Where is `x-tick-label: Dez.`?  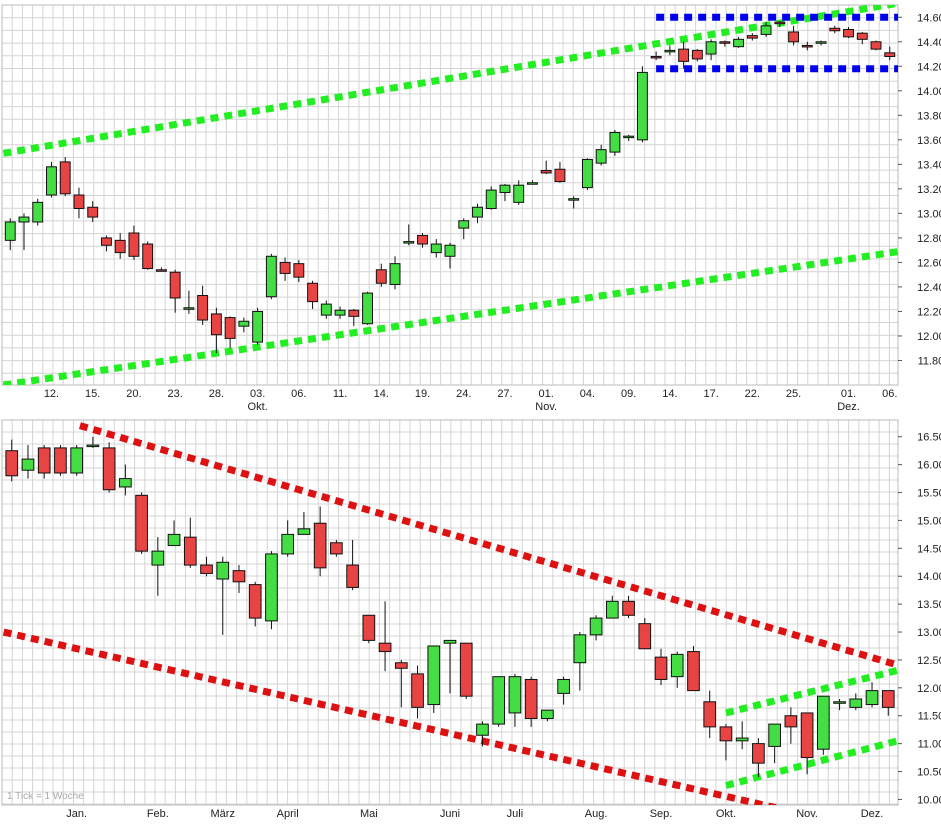
x-tick-label: Dez. is located at coordinates (872, 814).